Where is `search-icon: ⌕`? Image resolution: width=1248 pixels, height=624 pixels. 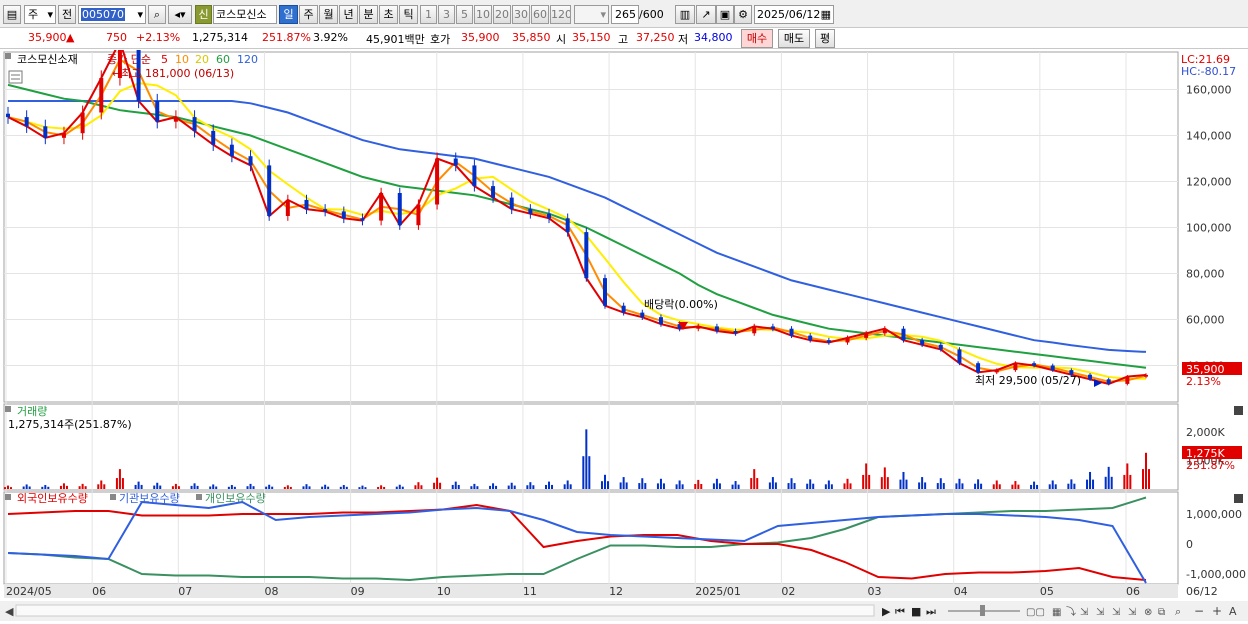
search-icon: ⌕ is located at coordinates (157, 14).